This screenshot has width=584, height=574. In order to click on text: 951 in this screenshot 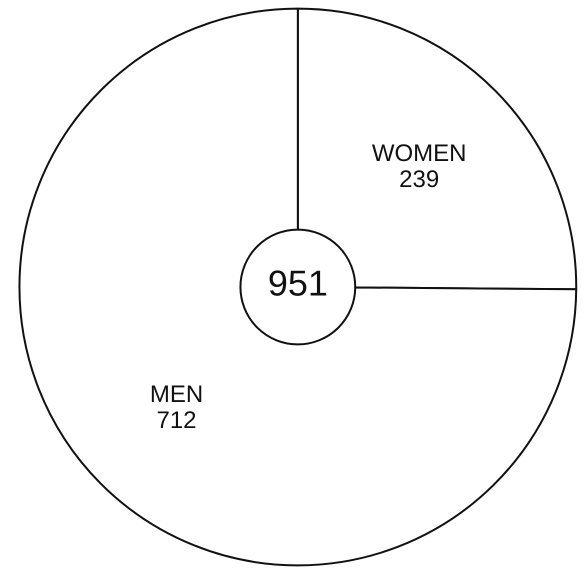, I will do `click(298, 283)`.